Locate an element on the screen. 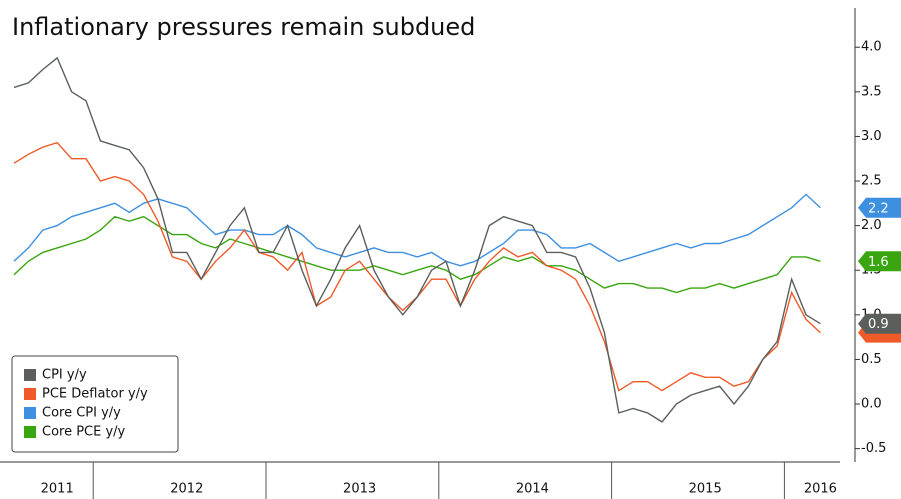  y-tick-label: 3.0 is located at coordinates (871, 136).